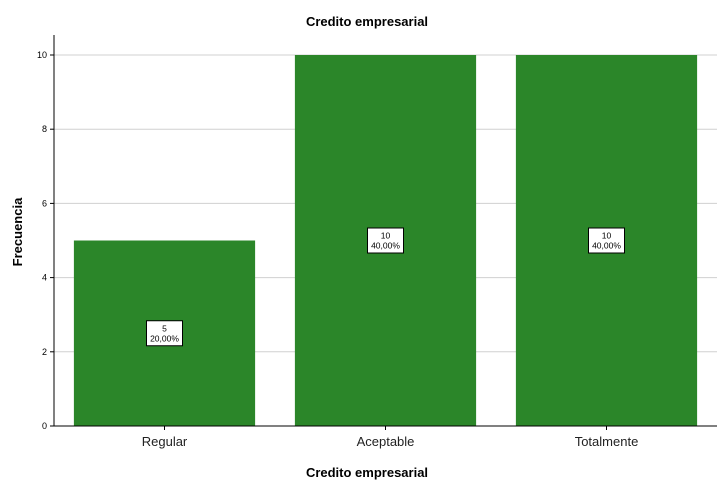 This screenshot has width=718, height=480. What do you see at coordinates (367, 21) in the screenshot?
I see `chart-title: Credito empresarial` at bounding box center [367, 21].